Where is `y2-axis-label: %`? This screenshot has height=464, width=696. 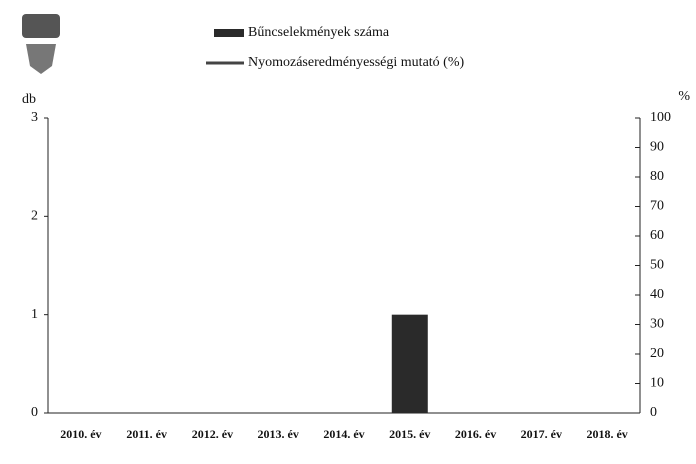 y2-axis-label: % is located at coordinates (684, 96).